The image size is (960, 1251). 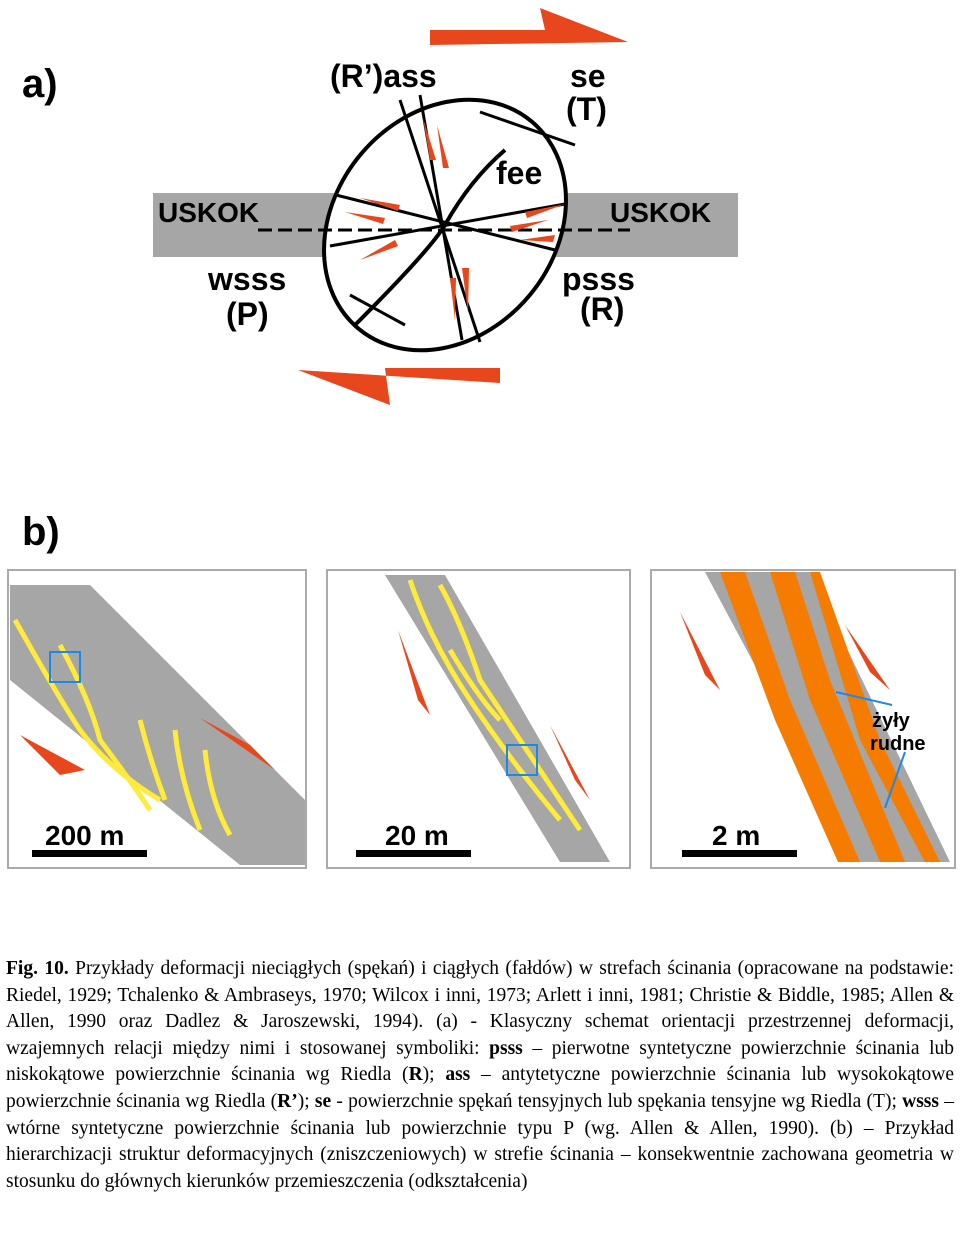 I want to click on vein-label: rudne, so click(x=898, y=744).